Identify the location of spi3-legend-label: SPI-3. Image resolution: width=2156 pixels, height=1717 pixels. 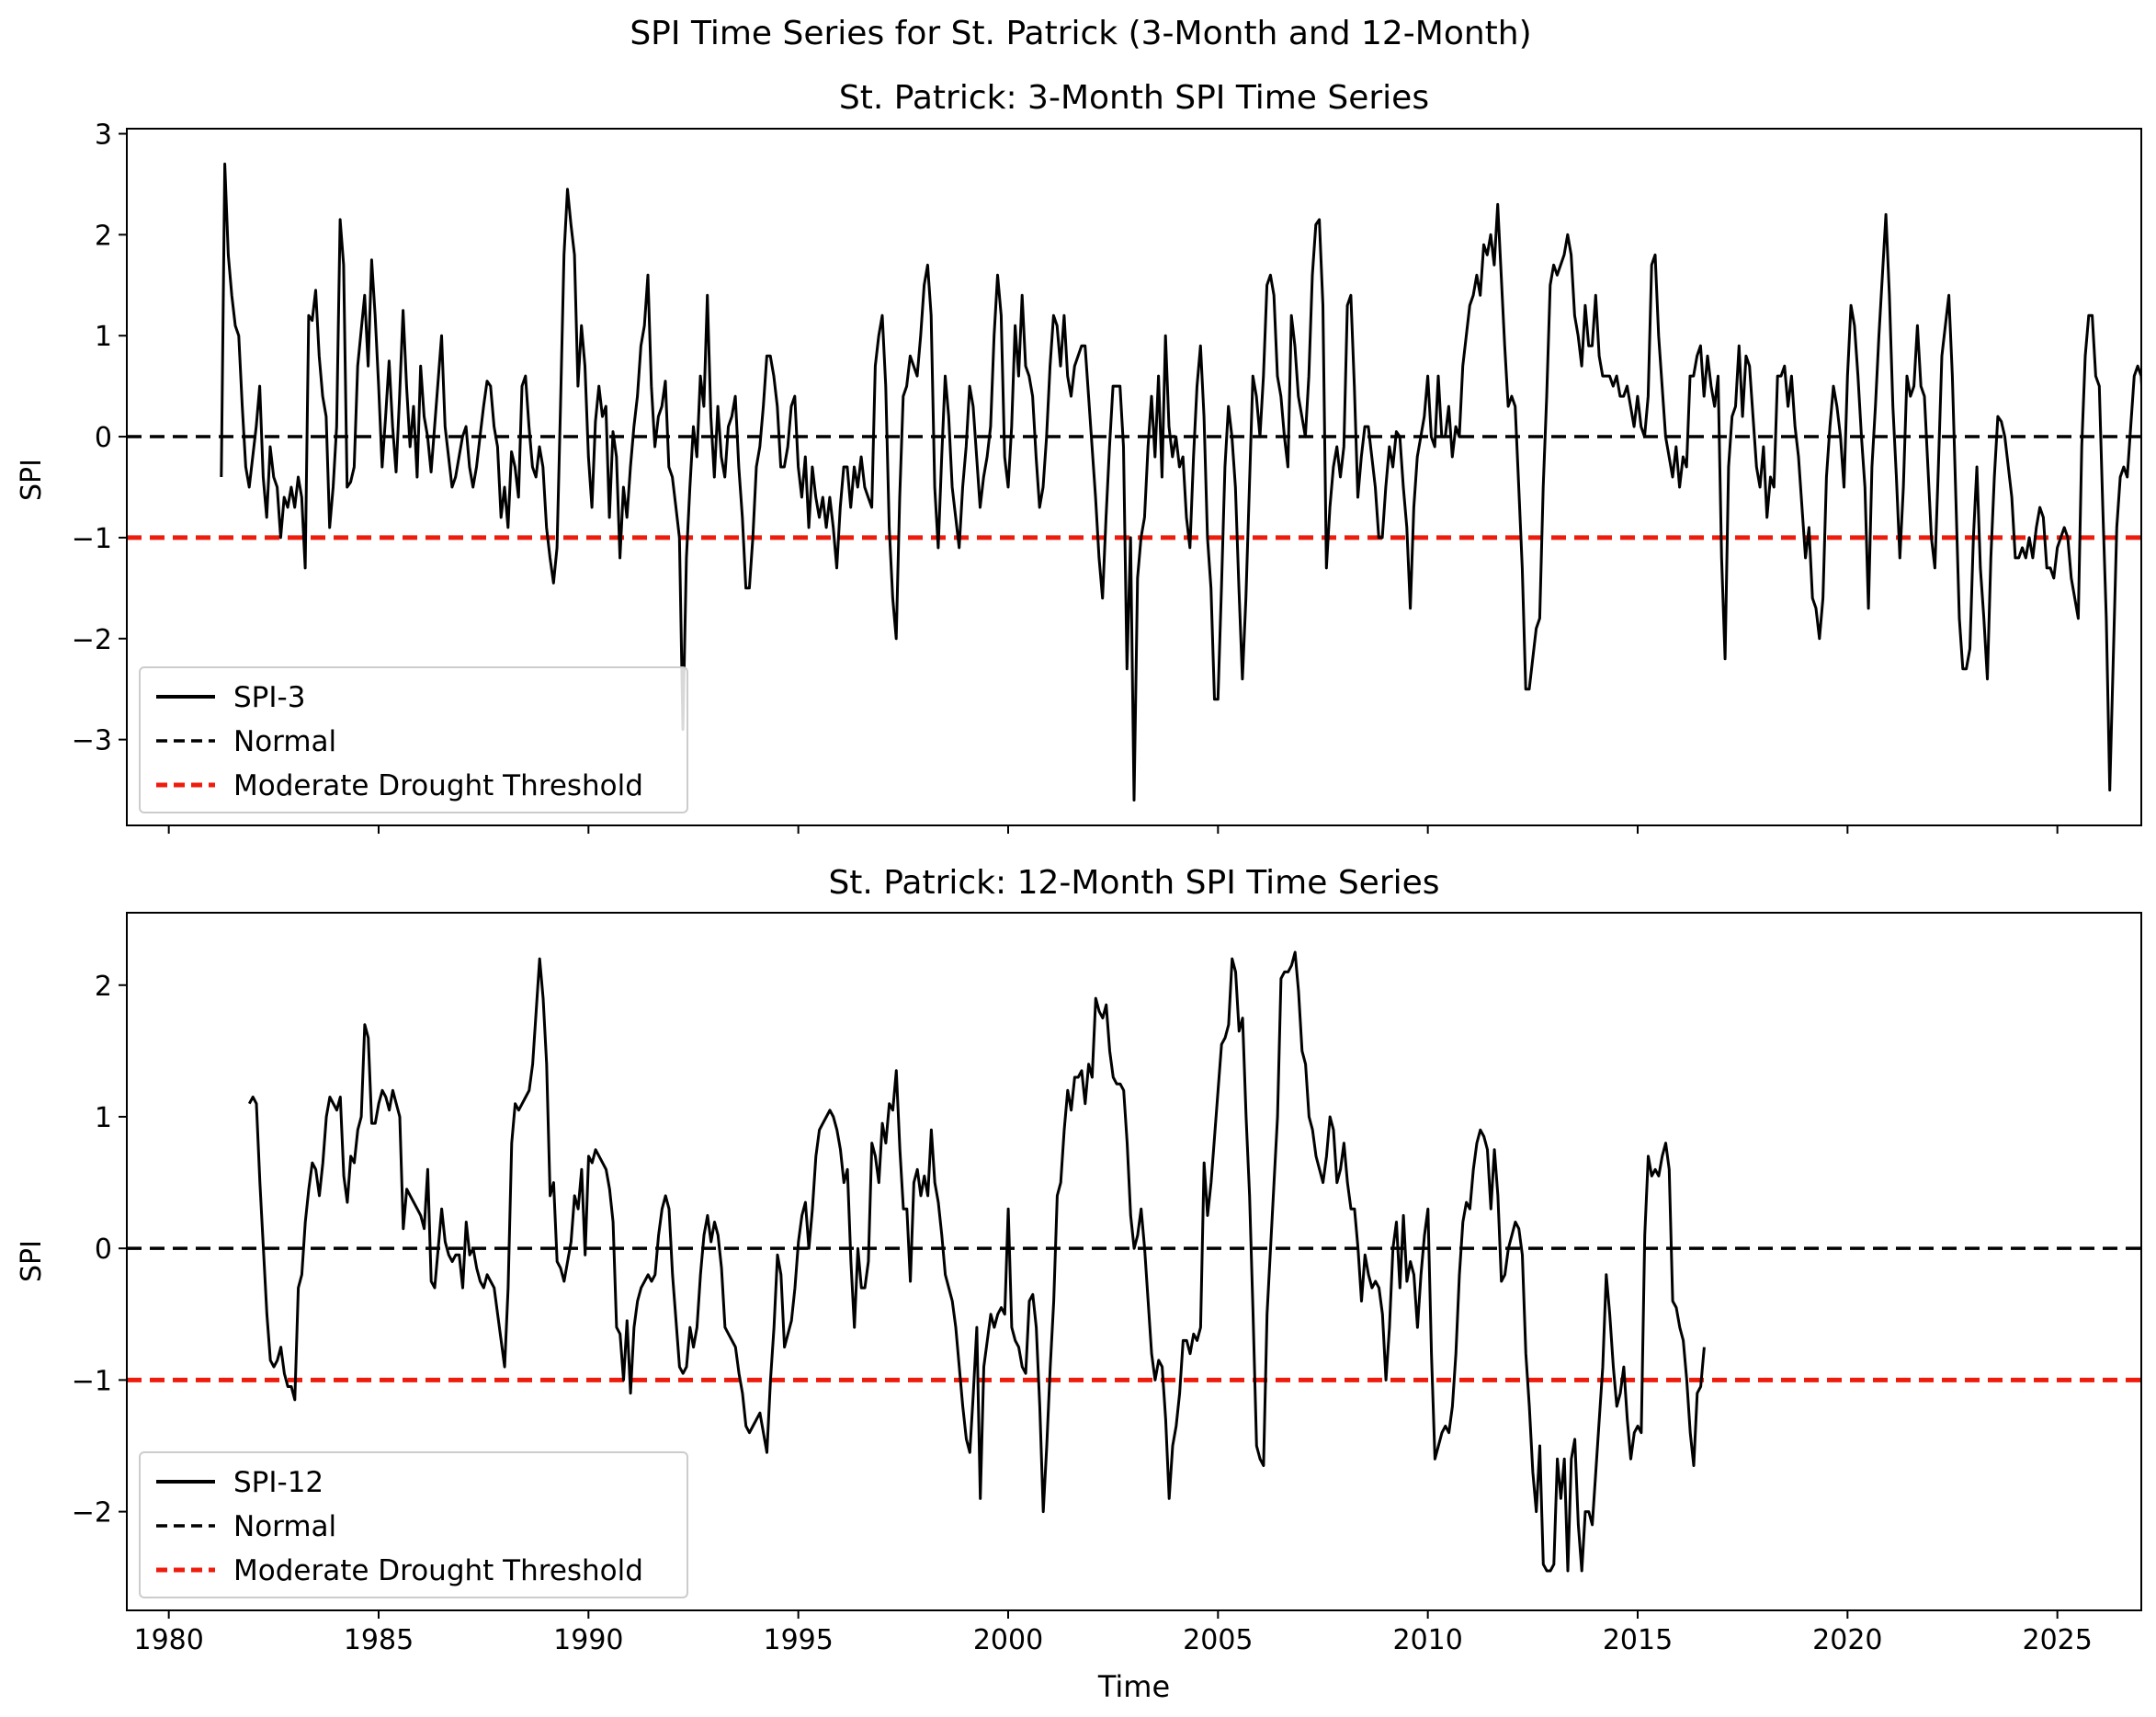
(269, 697).